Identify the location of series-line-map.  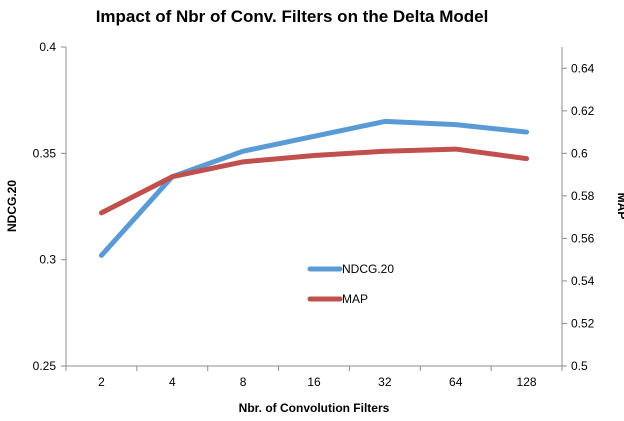
(314, 181).